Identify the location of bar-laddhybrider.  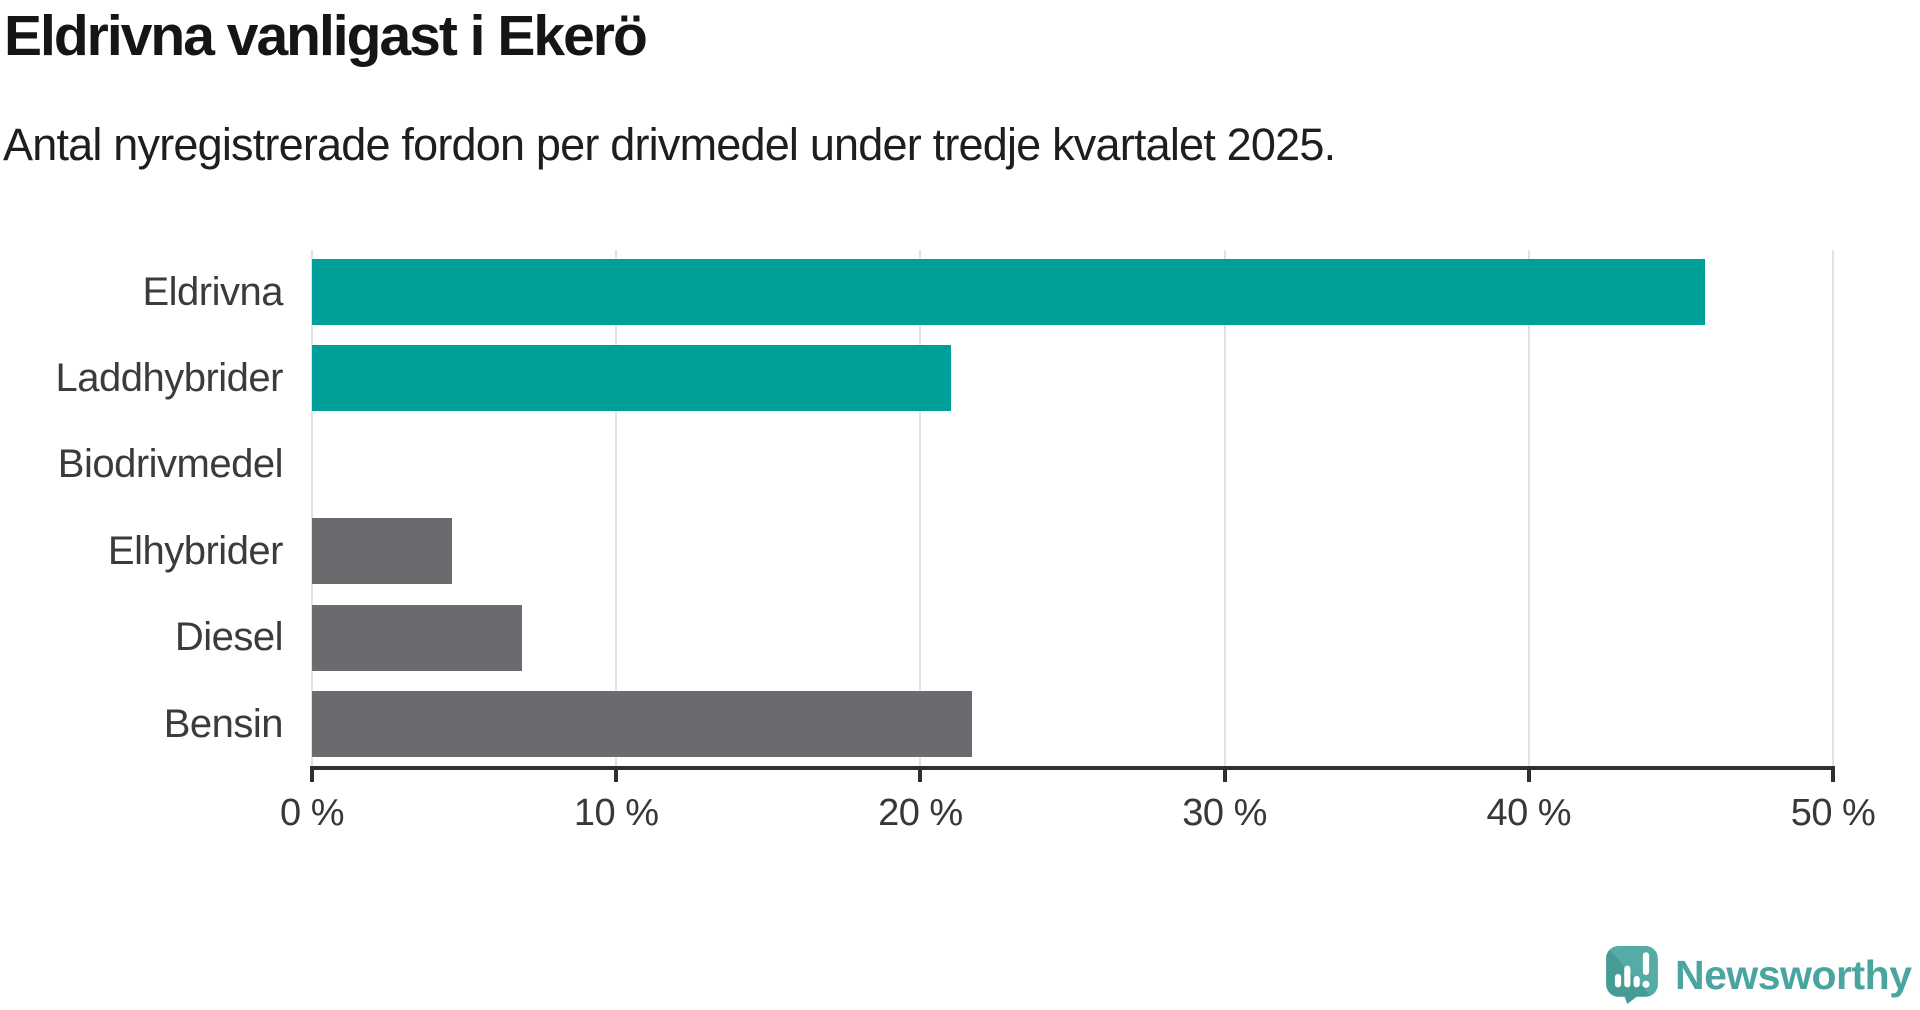
(631, 378).